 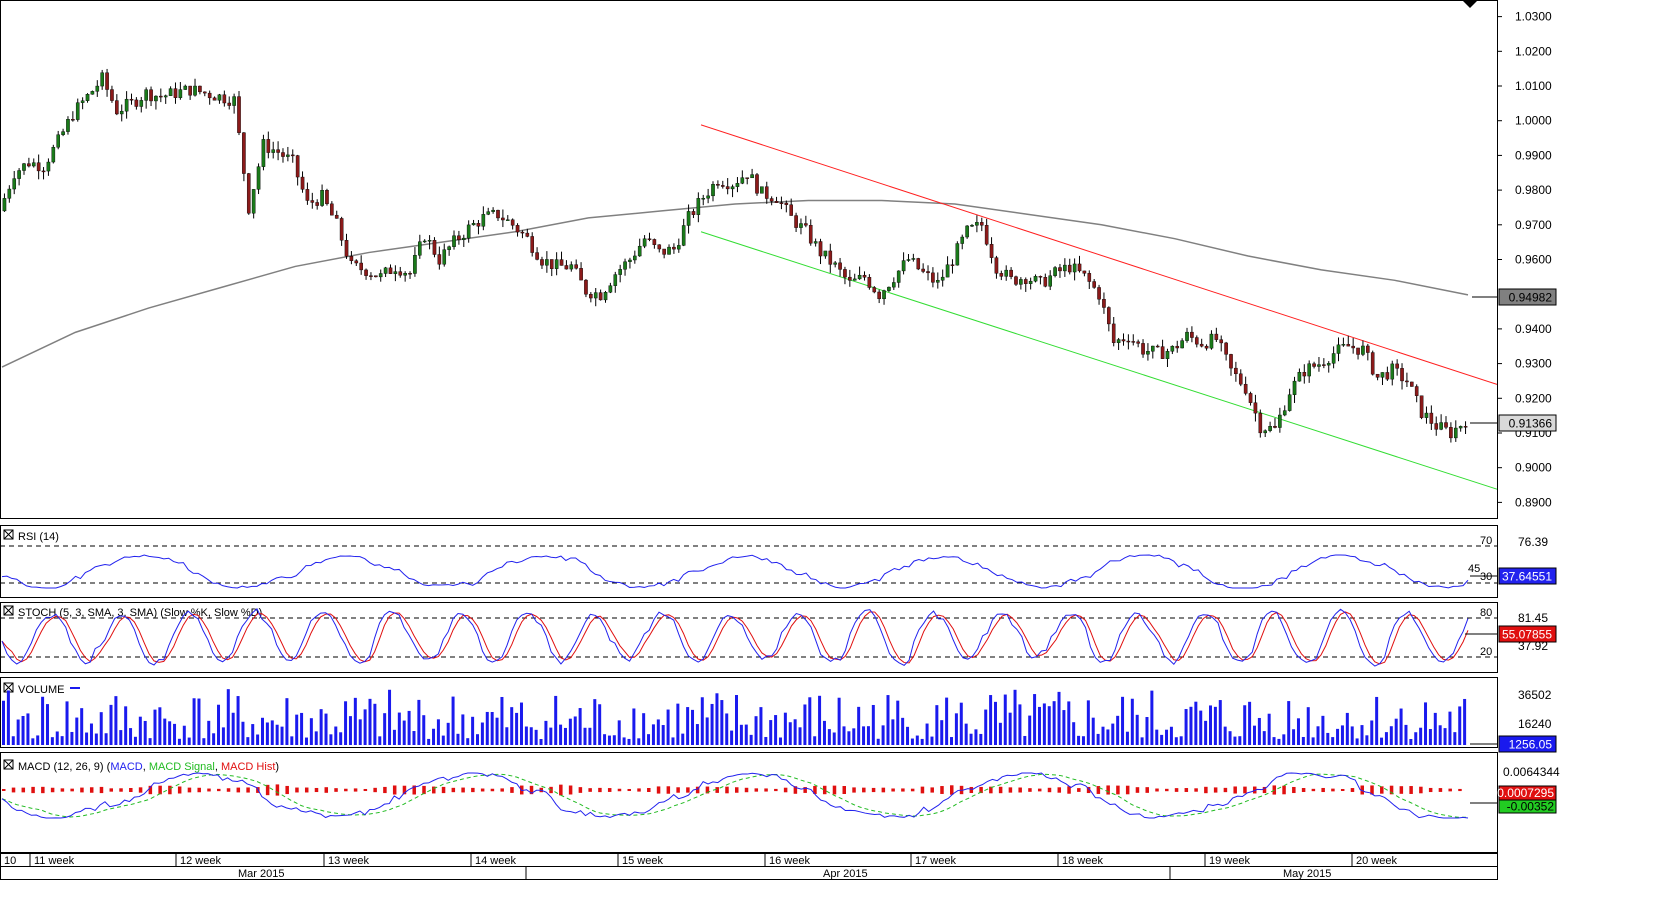 What do you see at coordinates (1082, 861) in the screenshot?
I see `week-label: 18 week` at bounding box center [1082, 861].